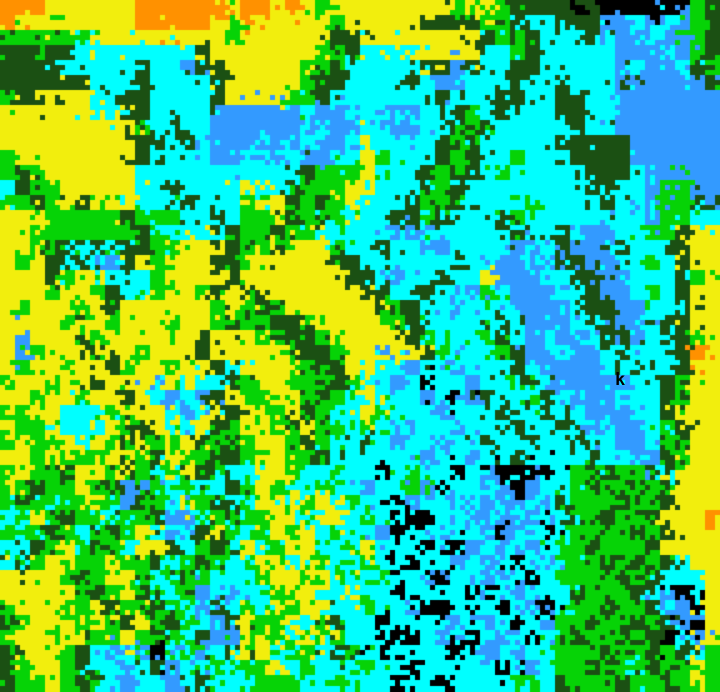 This screenshot has width=720, height=692. Describe the element at coordinates (620, 380) in the screenshot. I see `k-text-mark: k` at that location.